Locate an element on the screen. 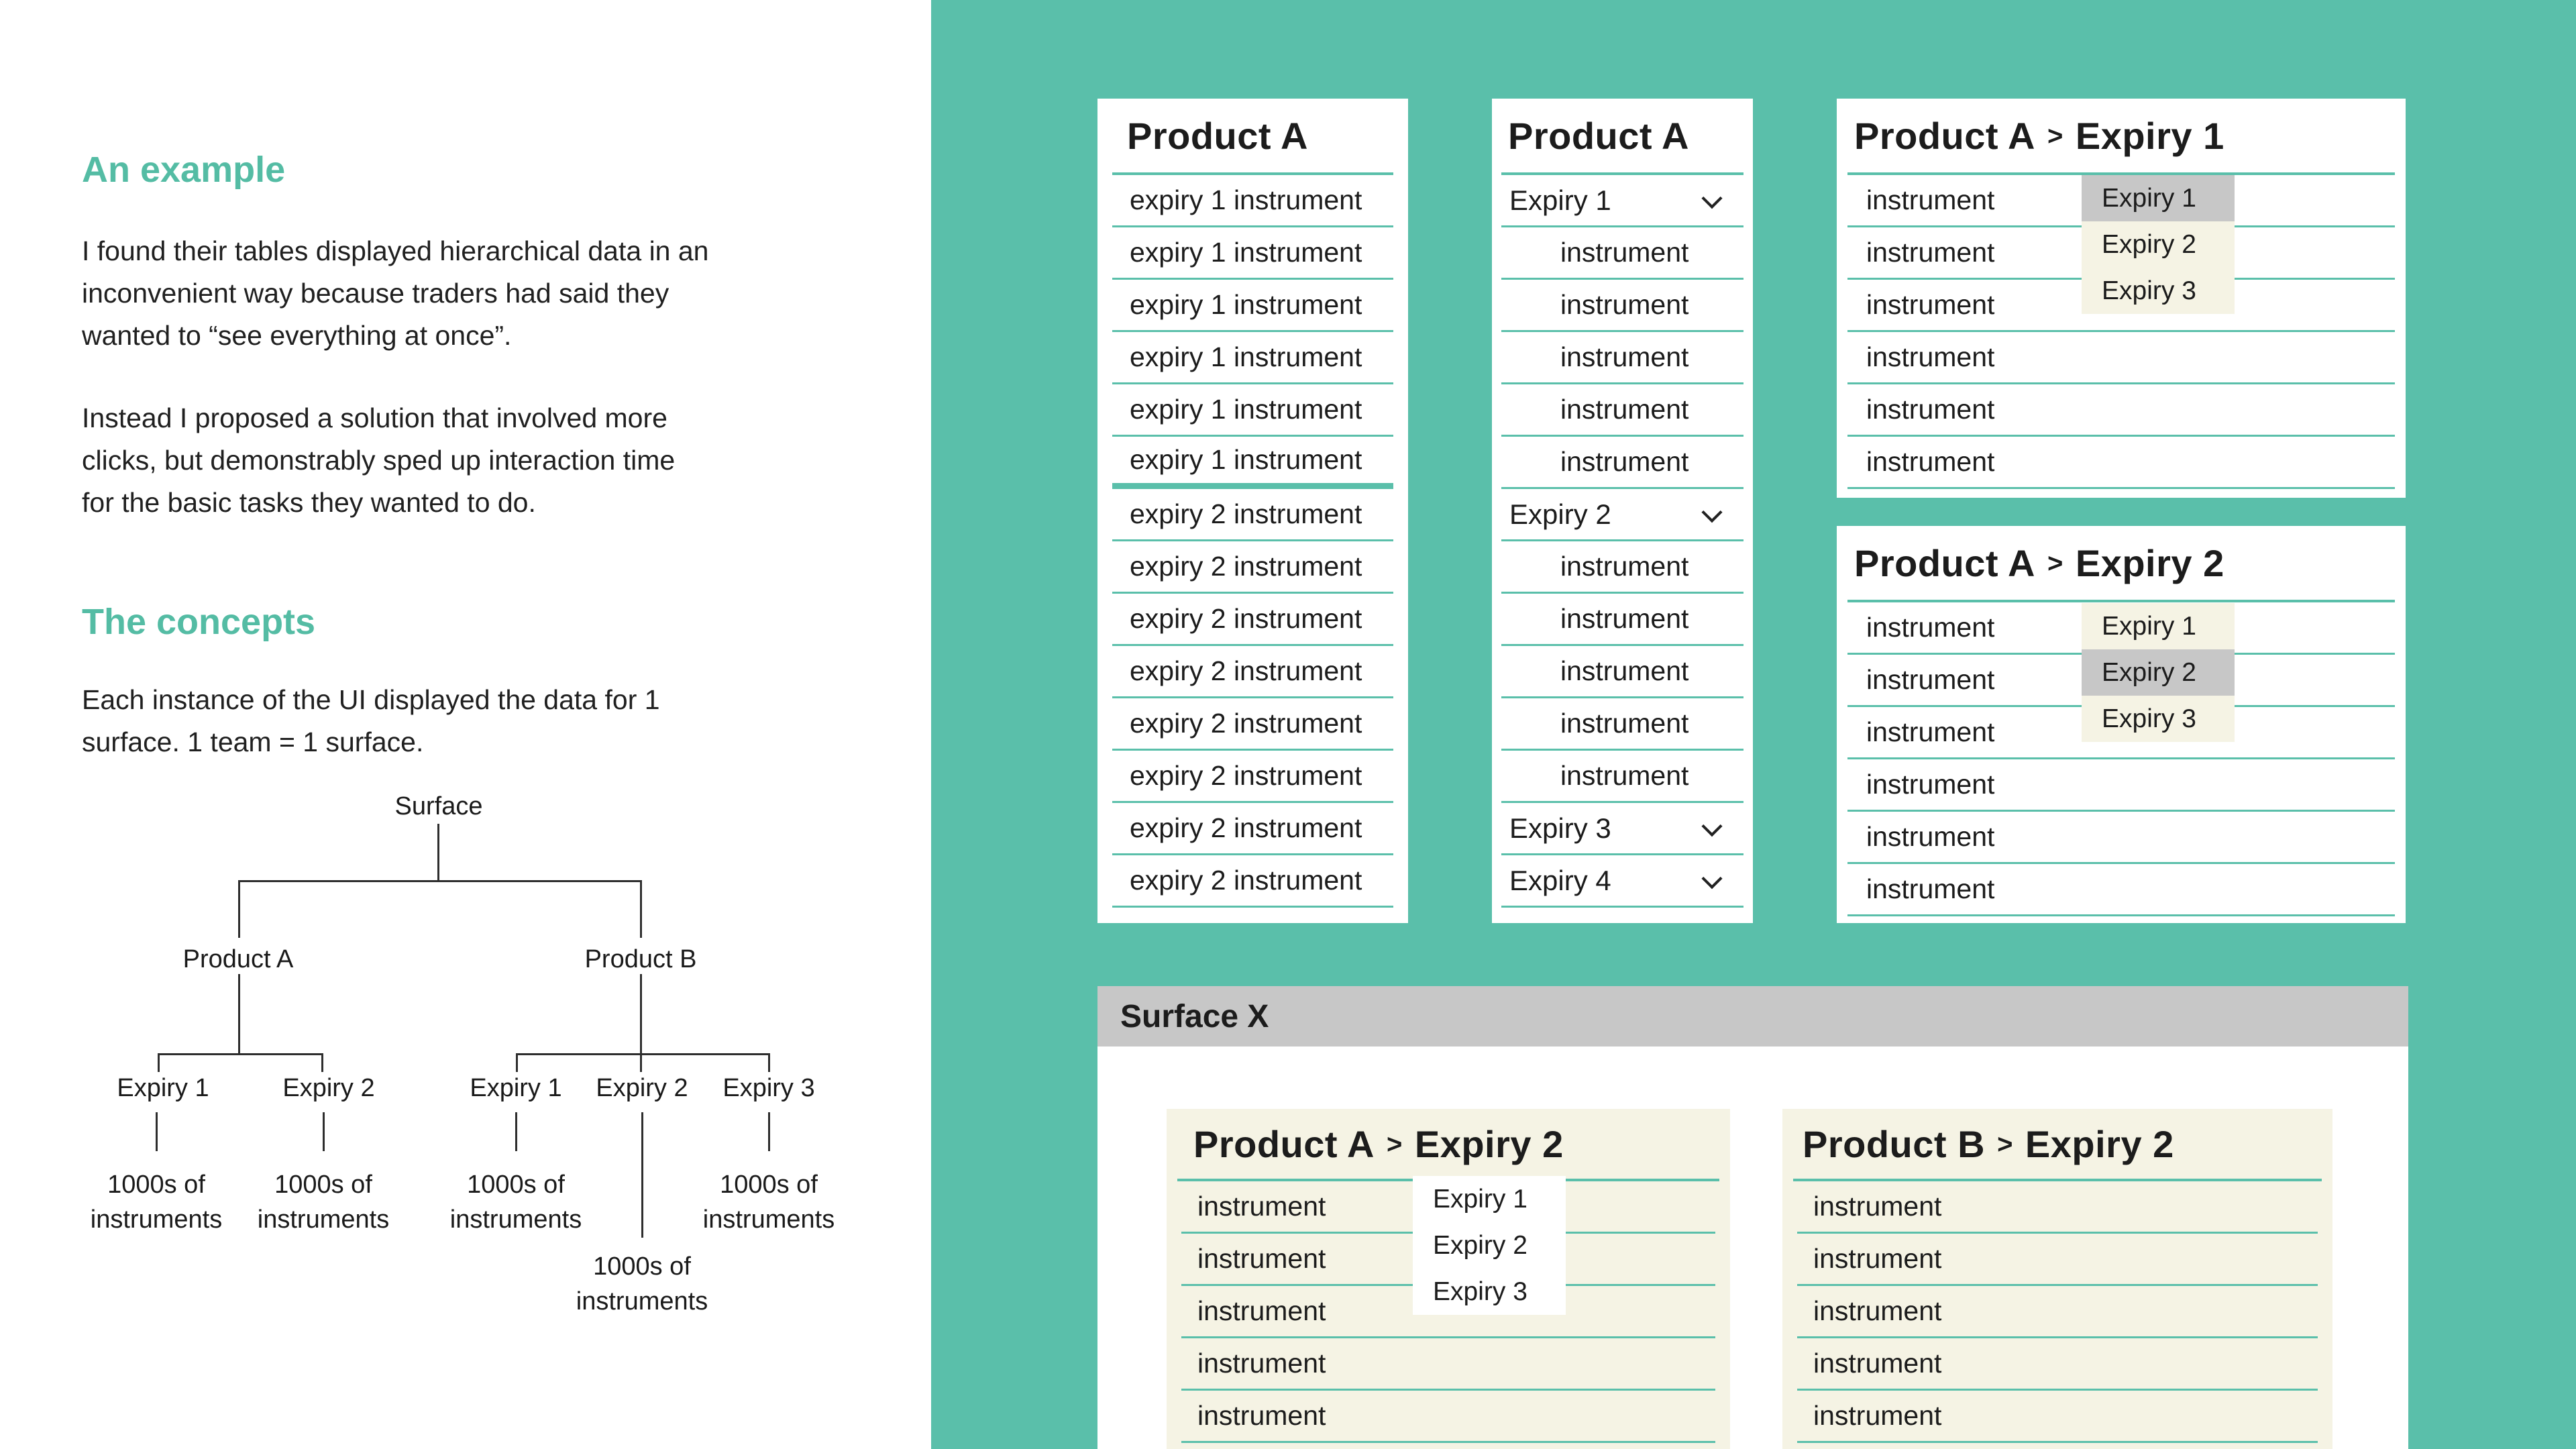 This screenshot has height=1449, width=2576. tree-b-expiry2-label: Expiry 2 is located at coordinates (642, 1088).